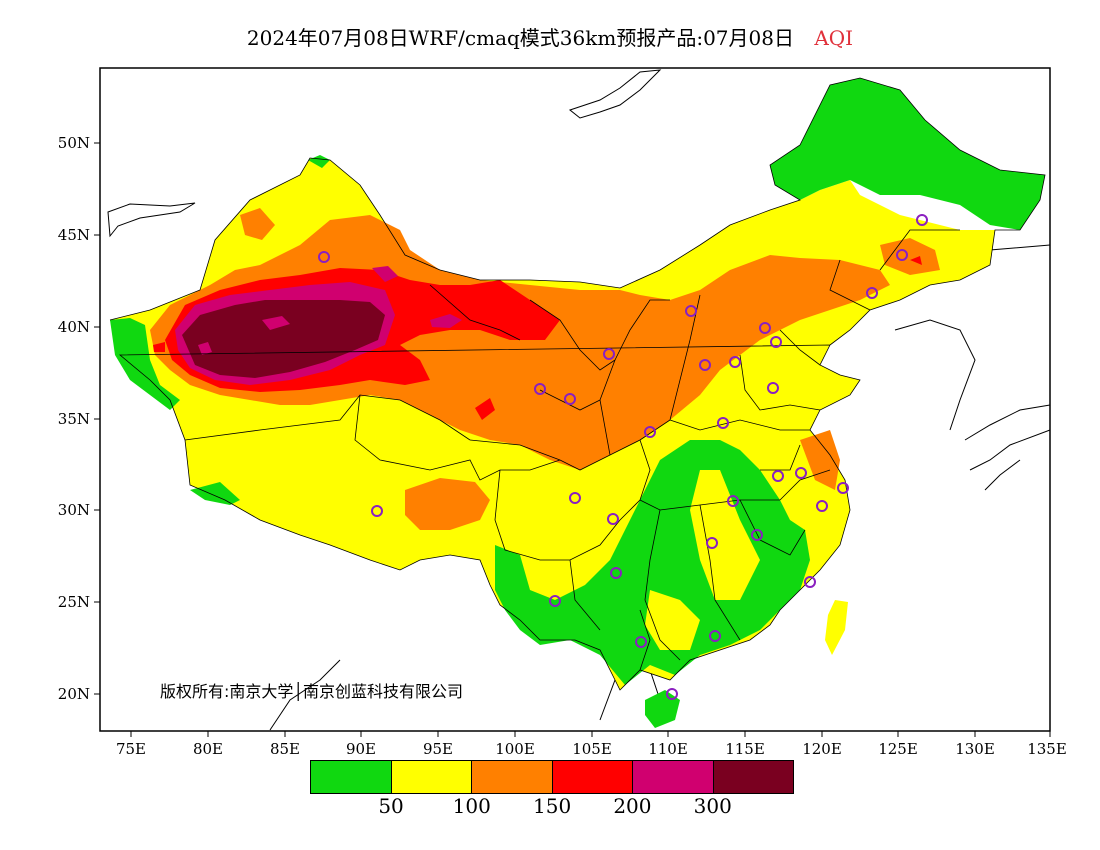 This screenshot has height=850, width=1100. Describe the element at coordinates (447, 504) in the screenshot. I see `aqi-band-orange-tibet` at that location.